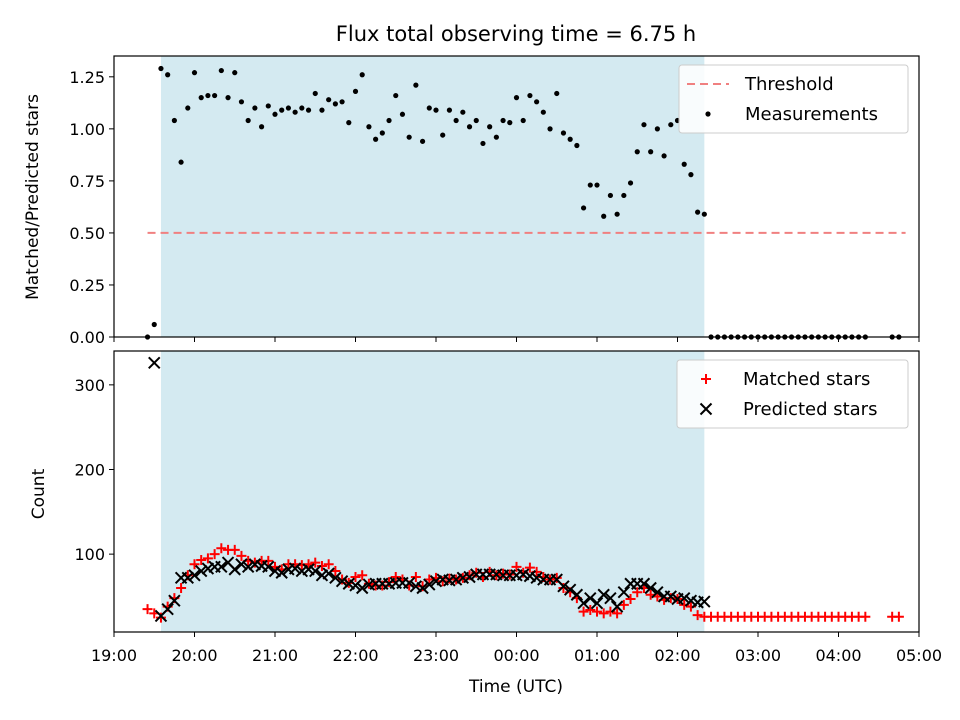 The image size is (960, 720). Describe the element at coordinates (436, 655) in the screenshot. I see `x-tick-label: 23:00` at that location.